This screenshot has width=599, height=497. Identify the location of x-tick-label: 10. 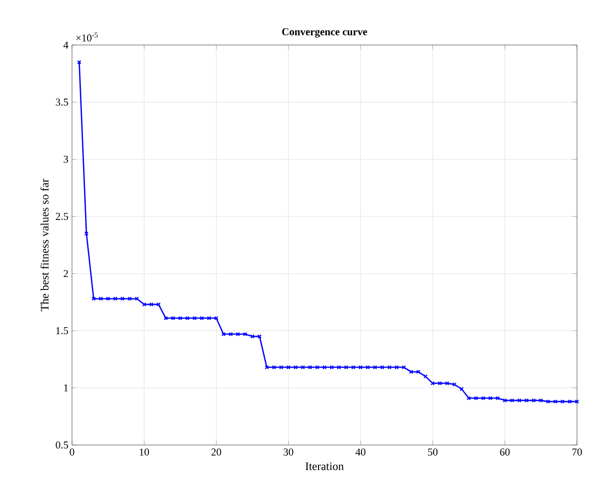
(144, 452).